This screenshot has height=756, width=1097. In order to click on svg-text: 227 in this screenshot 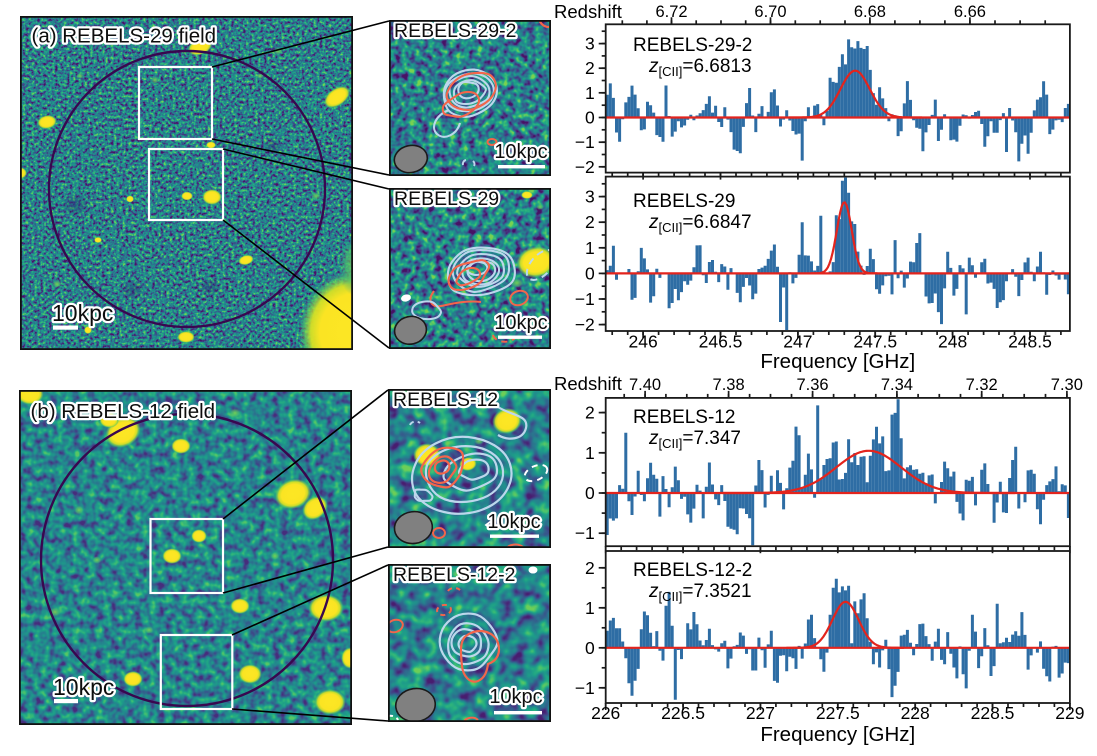, I will do `click(760, 713)`.